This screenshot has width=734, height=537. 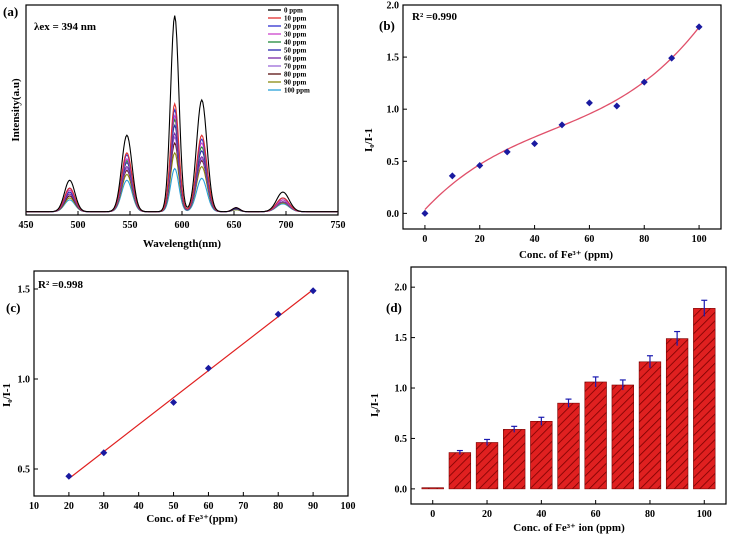 I want to click on panel-b-xtick-label: 60, so click(x=589, y=239).